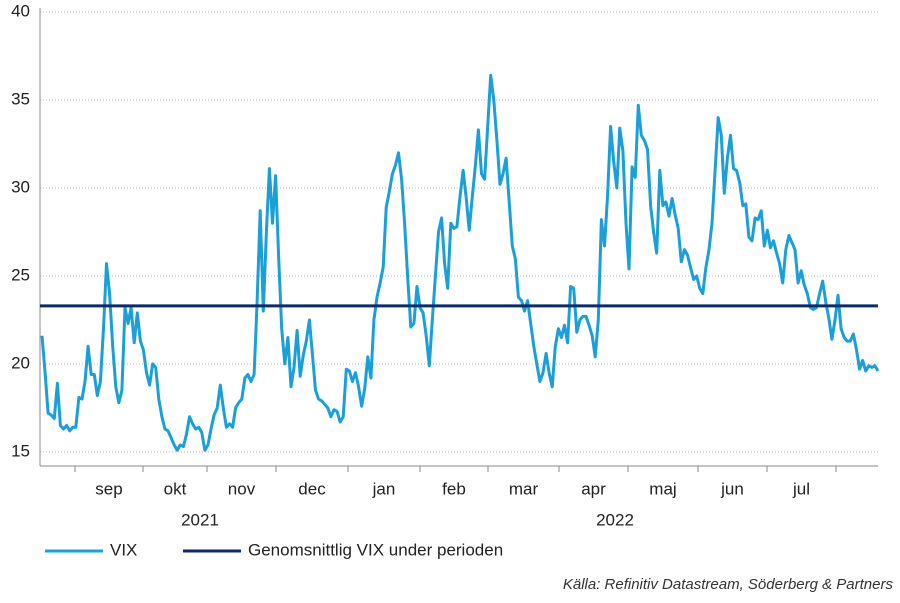  Describe the element at coordinates (20, 362) in the screenshot. I see `y-tick-label: 20` at that location.